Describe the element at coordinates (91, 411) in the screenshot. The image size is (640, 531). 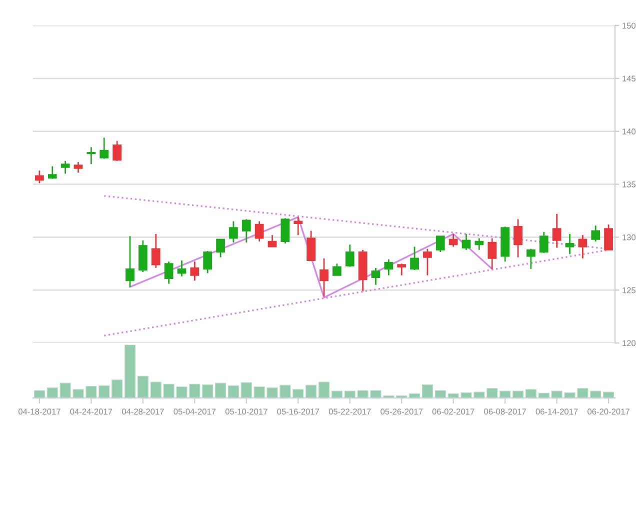
I see `x-tick-label: 04-24-2017` at that location.